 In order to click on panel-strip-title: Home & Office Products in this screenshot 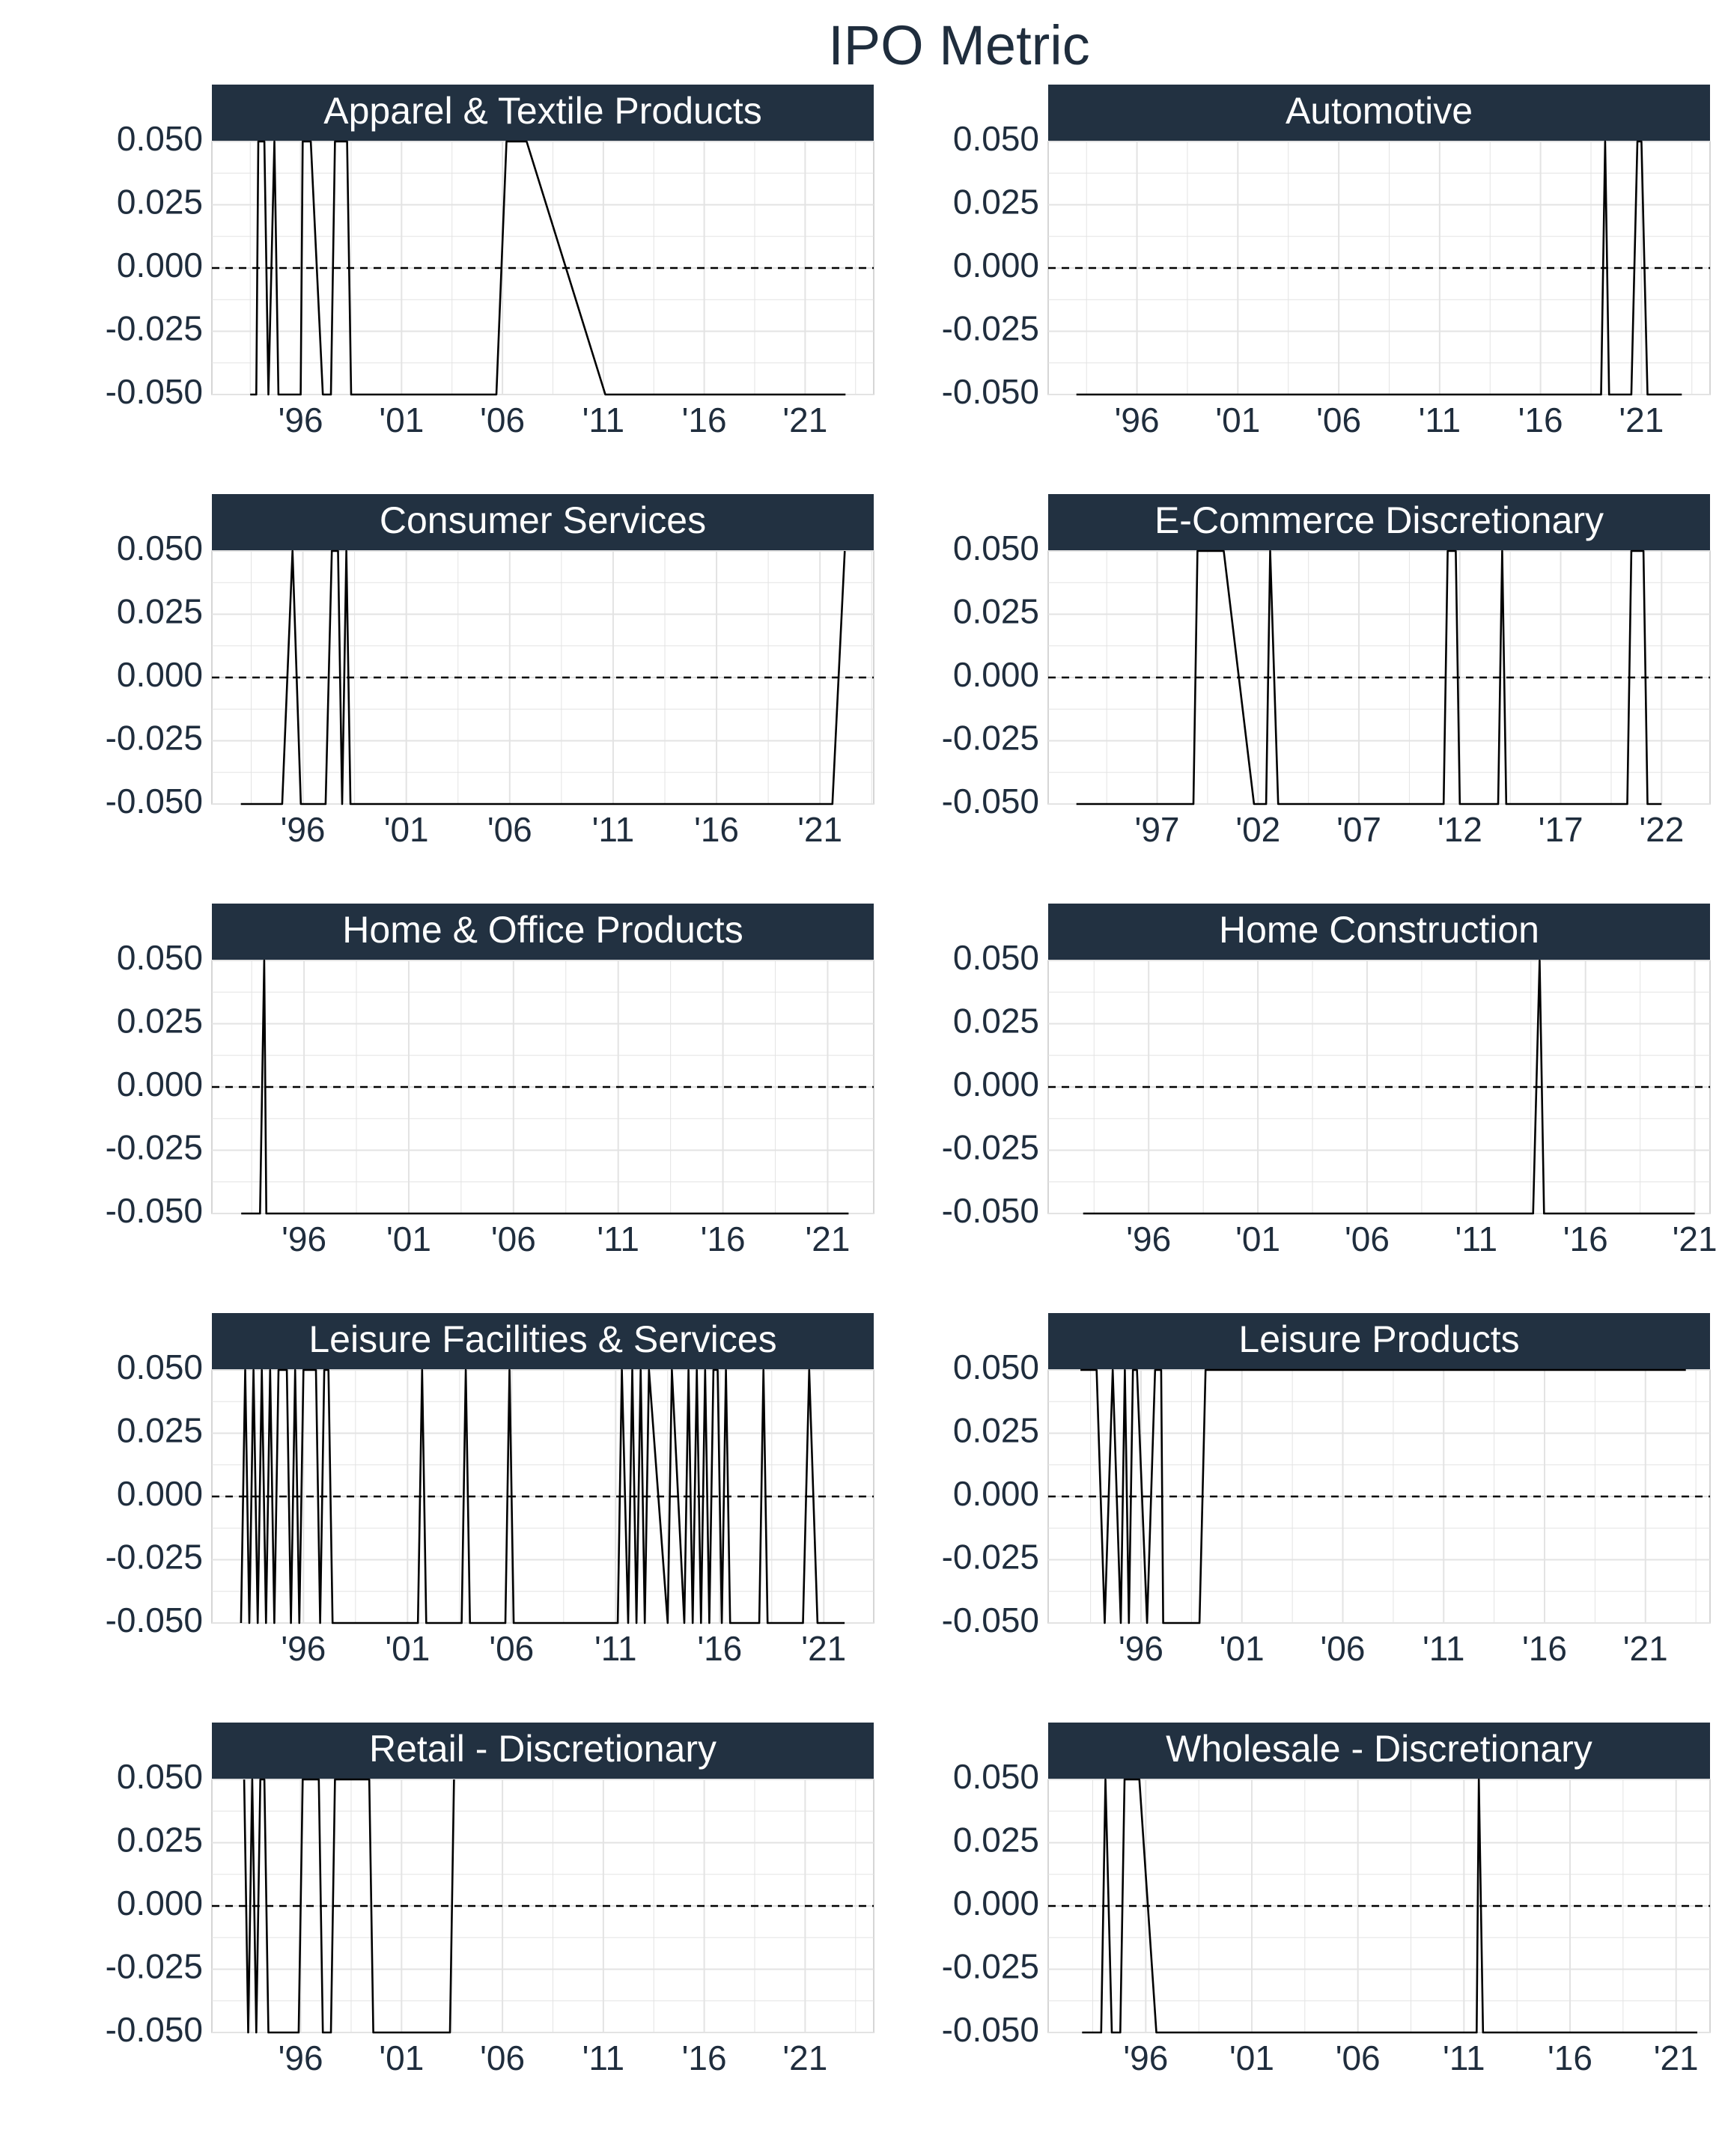, I will do `click(542, 930)`.